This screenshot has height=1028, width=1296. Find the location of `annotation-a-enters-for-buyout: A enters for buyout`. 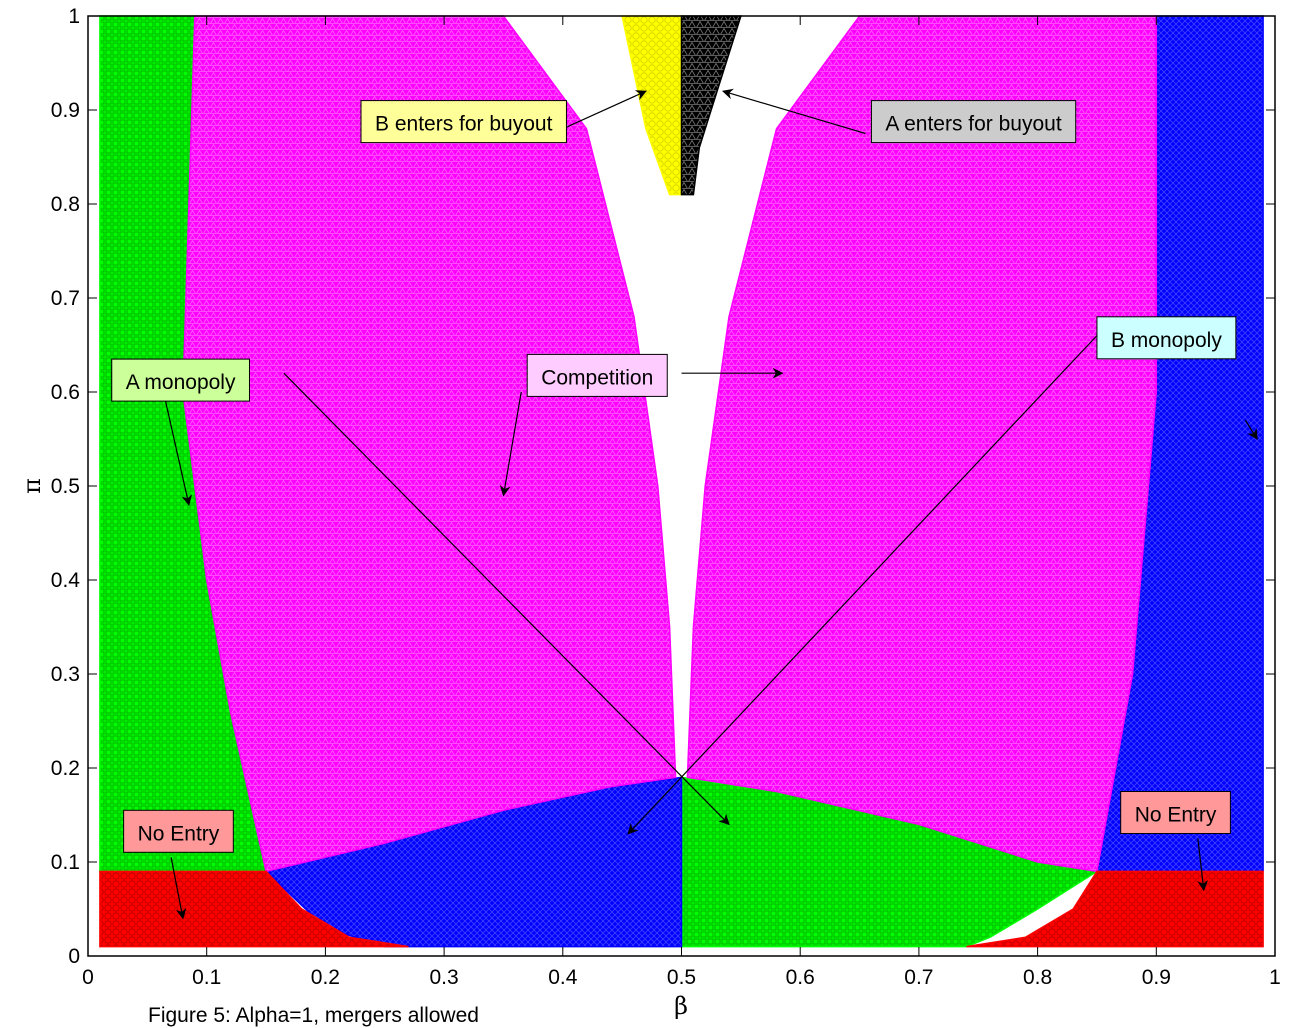

annotation-a-enters-for-buyout: A enters for buyout is located at coordinates (899, 116).